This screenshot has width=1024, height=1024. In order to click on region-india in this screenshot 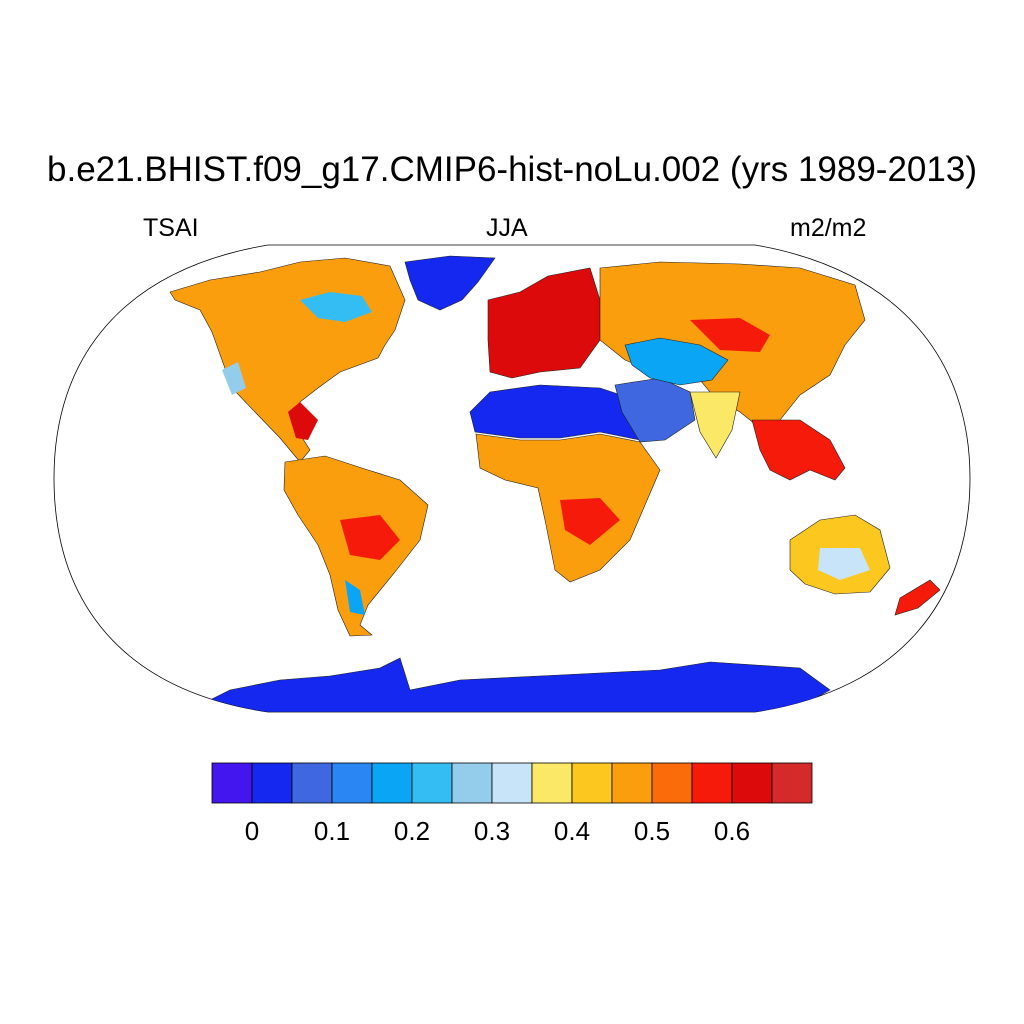, I will do `click(715, 425)`.